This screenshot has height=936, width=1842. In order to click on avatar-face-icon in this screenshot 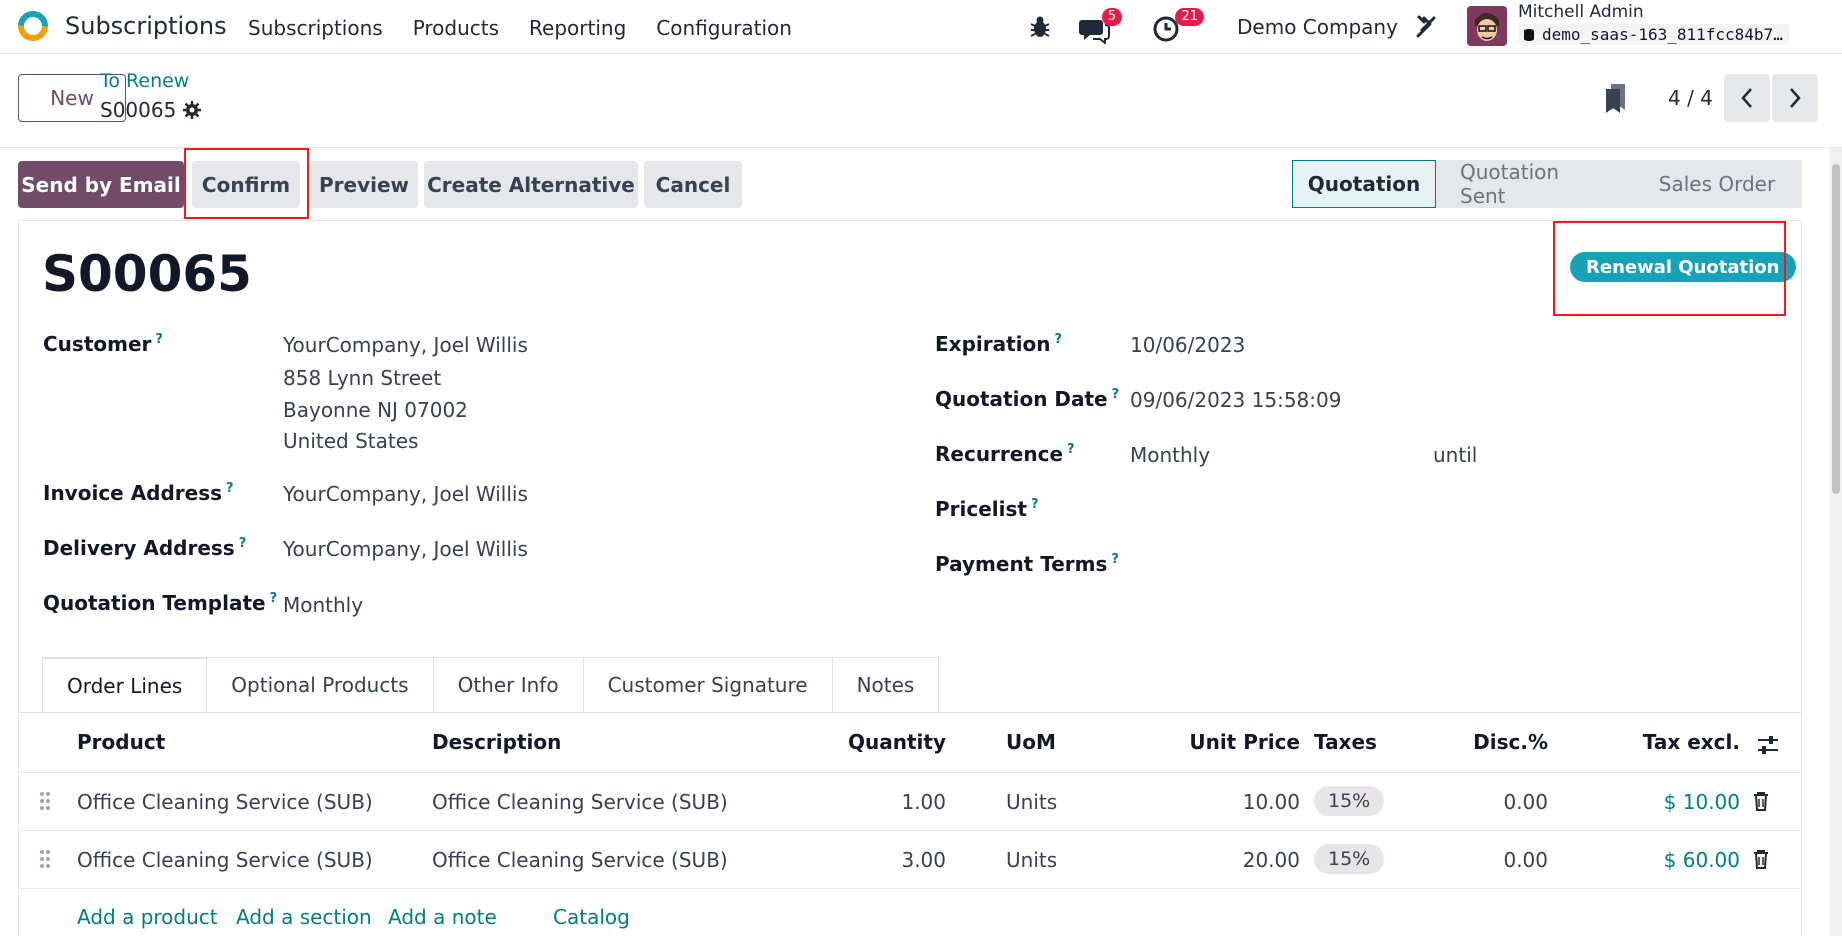, I will do `click(1487, 26)`.